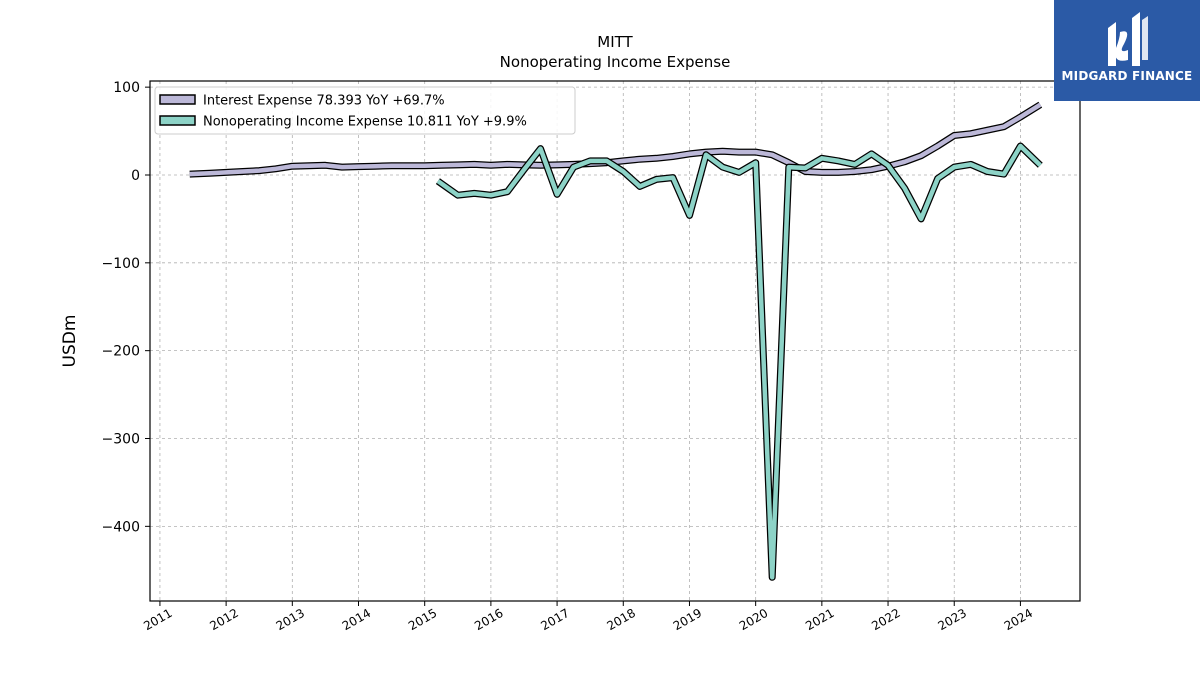 The image size is (1200, 675). I want to click on x-tick-label: 2019, so click(687, 619).